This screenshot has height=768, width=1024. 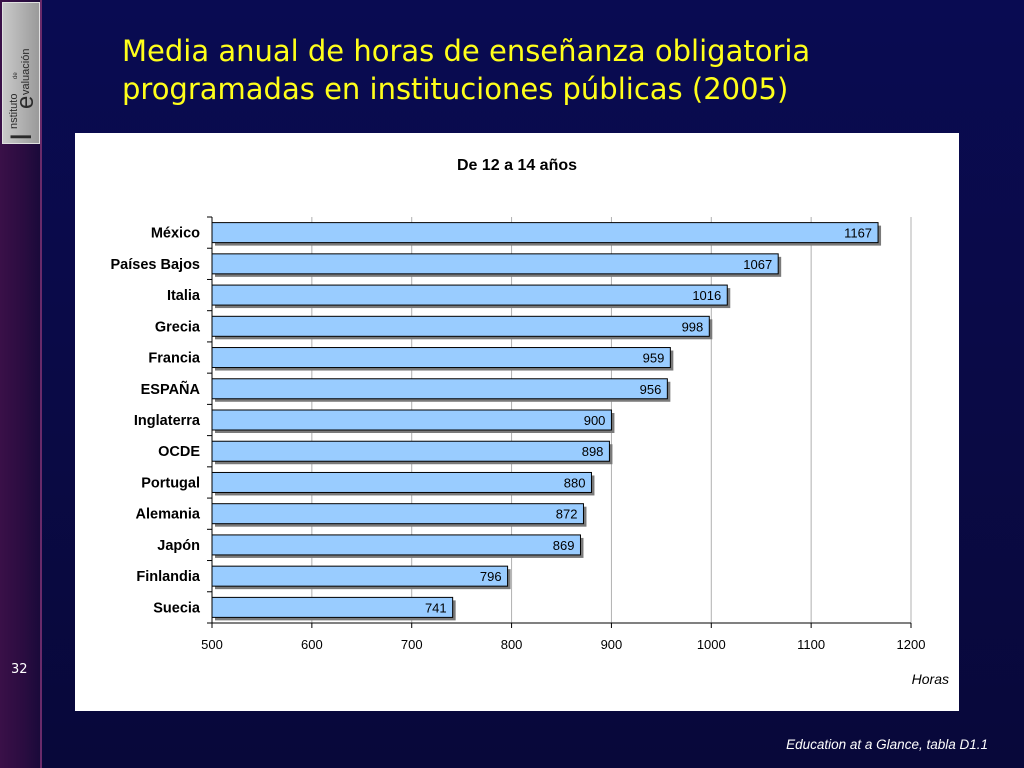 What do you see at coordinates (178, 327) in the screenshot?
I see `category-label: Grecia` at bounding box center [178, 327].